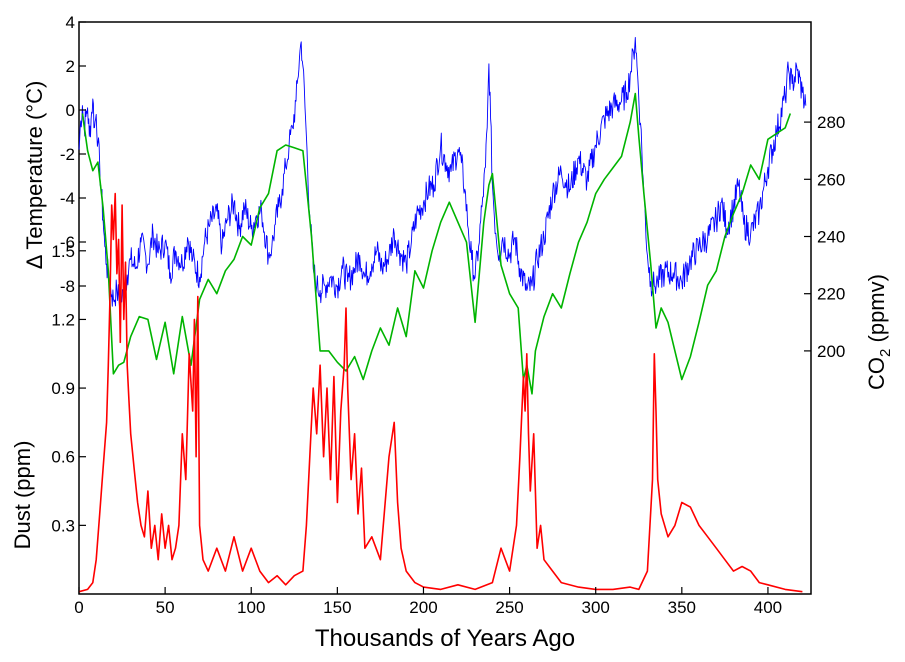  Describe the element at coordinates (768, 607) in the screenshot. I see `x-tick-label: 400` at that location.